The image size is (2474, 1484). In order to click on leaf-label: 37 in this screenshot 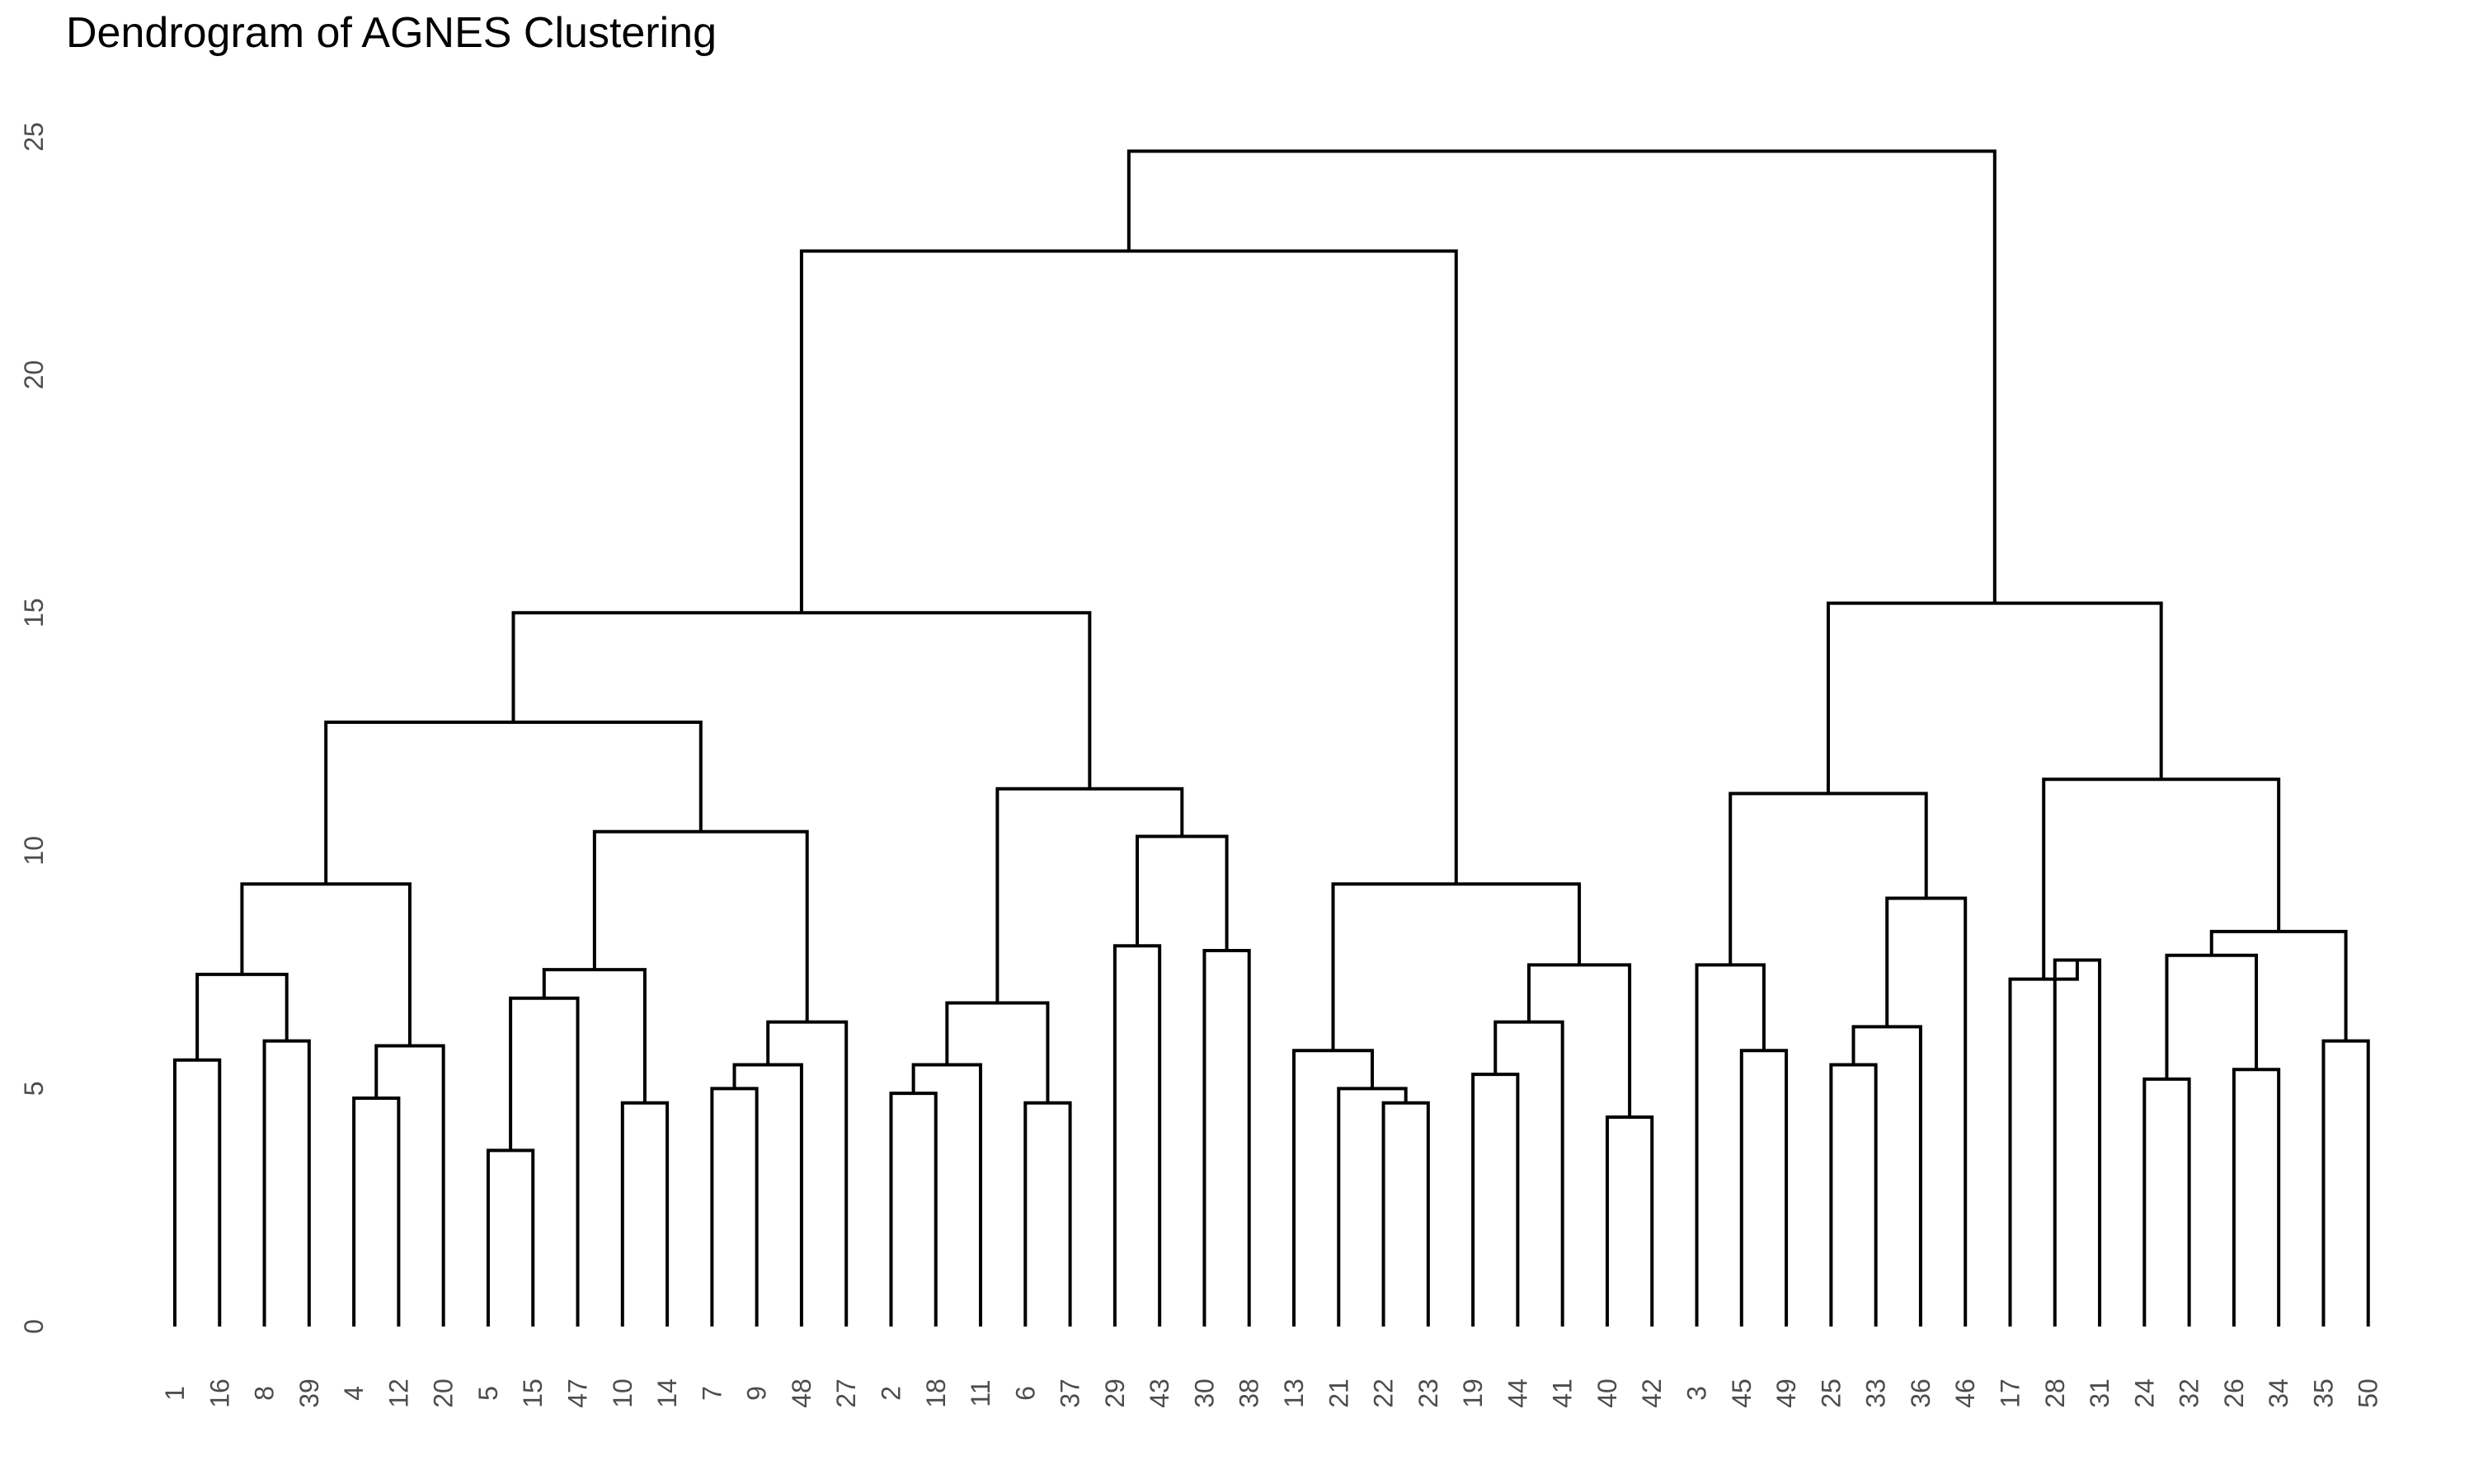, I will do `click(1070, 1393)`.